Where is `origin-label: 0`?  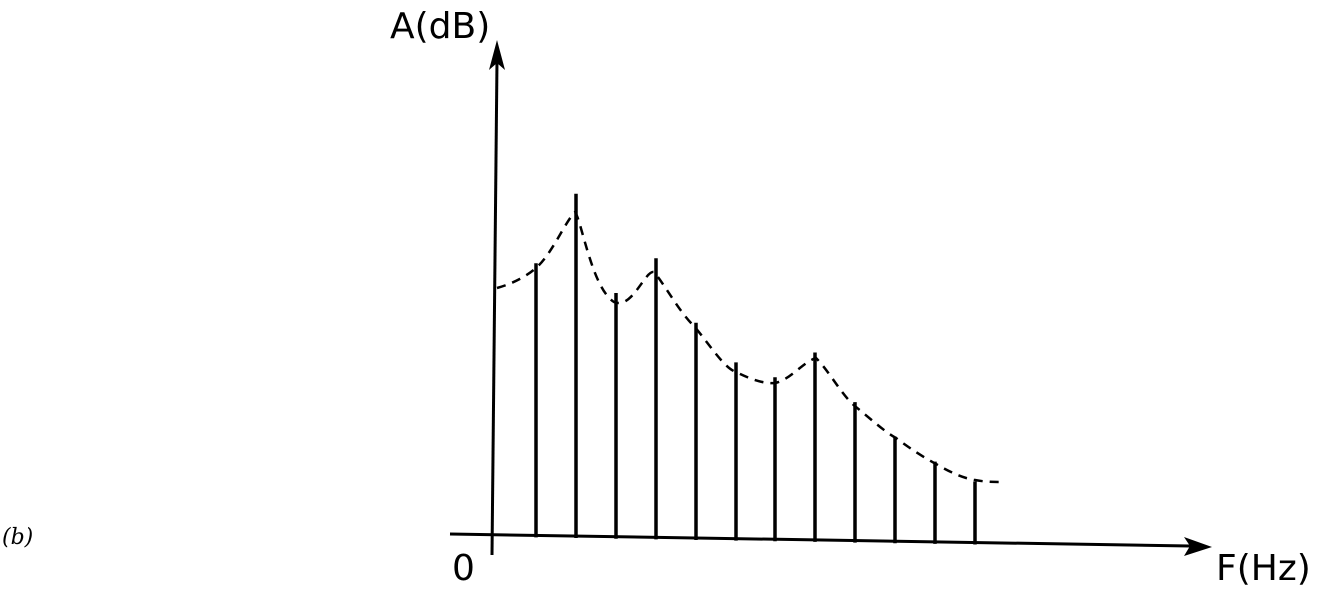 origin-label: 0 is located at coordinates (463, 568).